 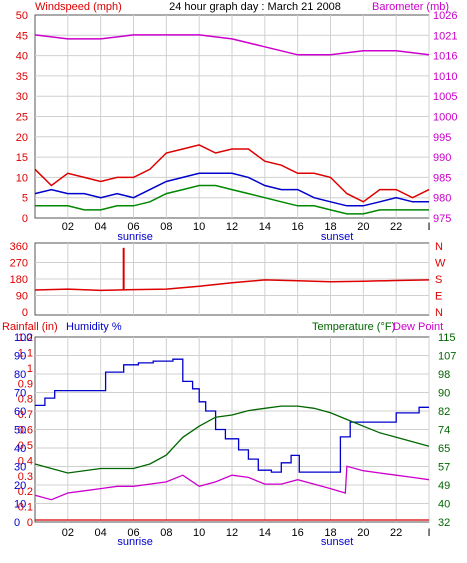 I want to click on temperature-tick: 82, so click(x=444, y=412).